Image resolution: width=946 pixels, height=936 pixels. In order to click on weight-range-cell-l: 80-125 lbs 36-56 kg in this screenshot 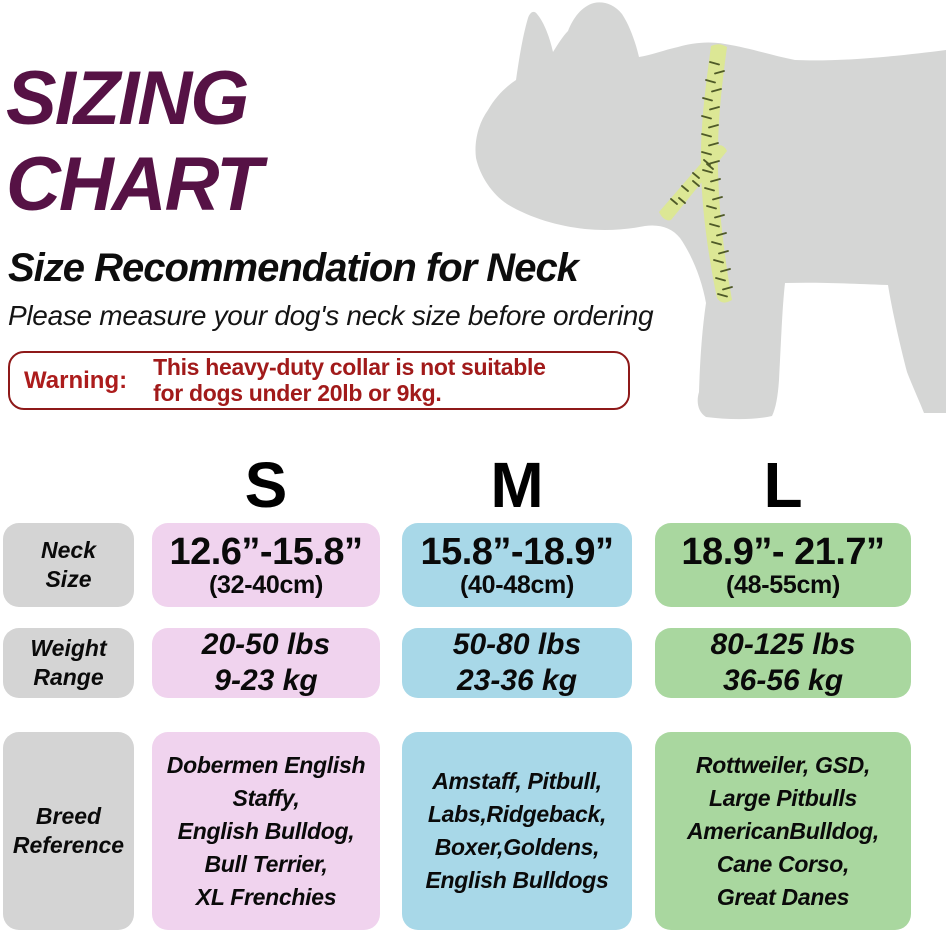, I will do `click(783, 663)`.